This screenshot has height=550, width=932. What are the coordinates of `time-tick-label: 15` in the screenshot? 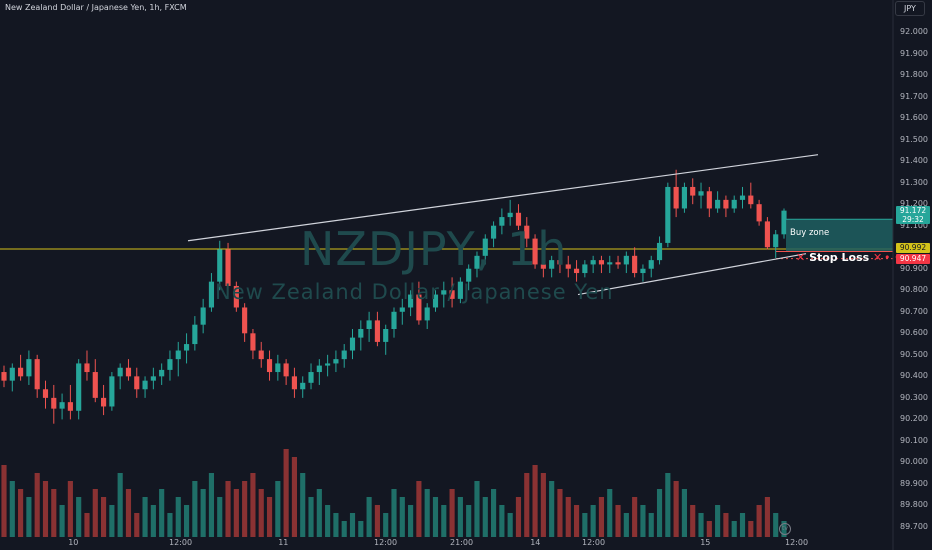 It's located at (705, 542).